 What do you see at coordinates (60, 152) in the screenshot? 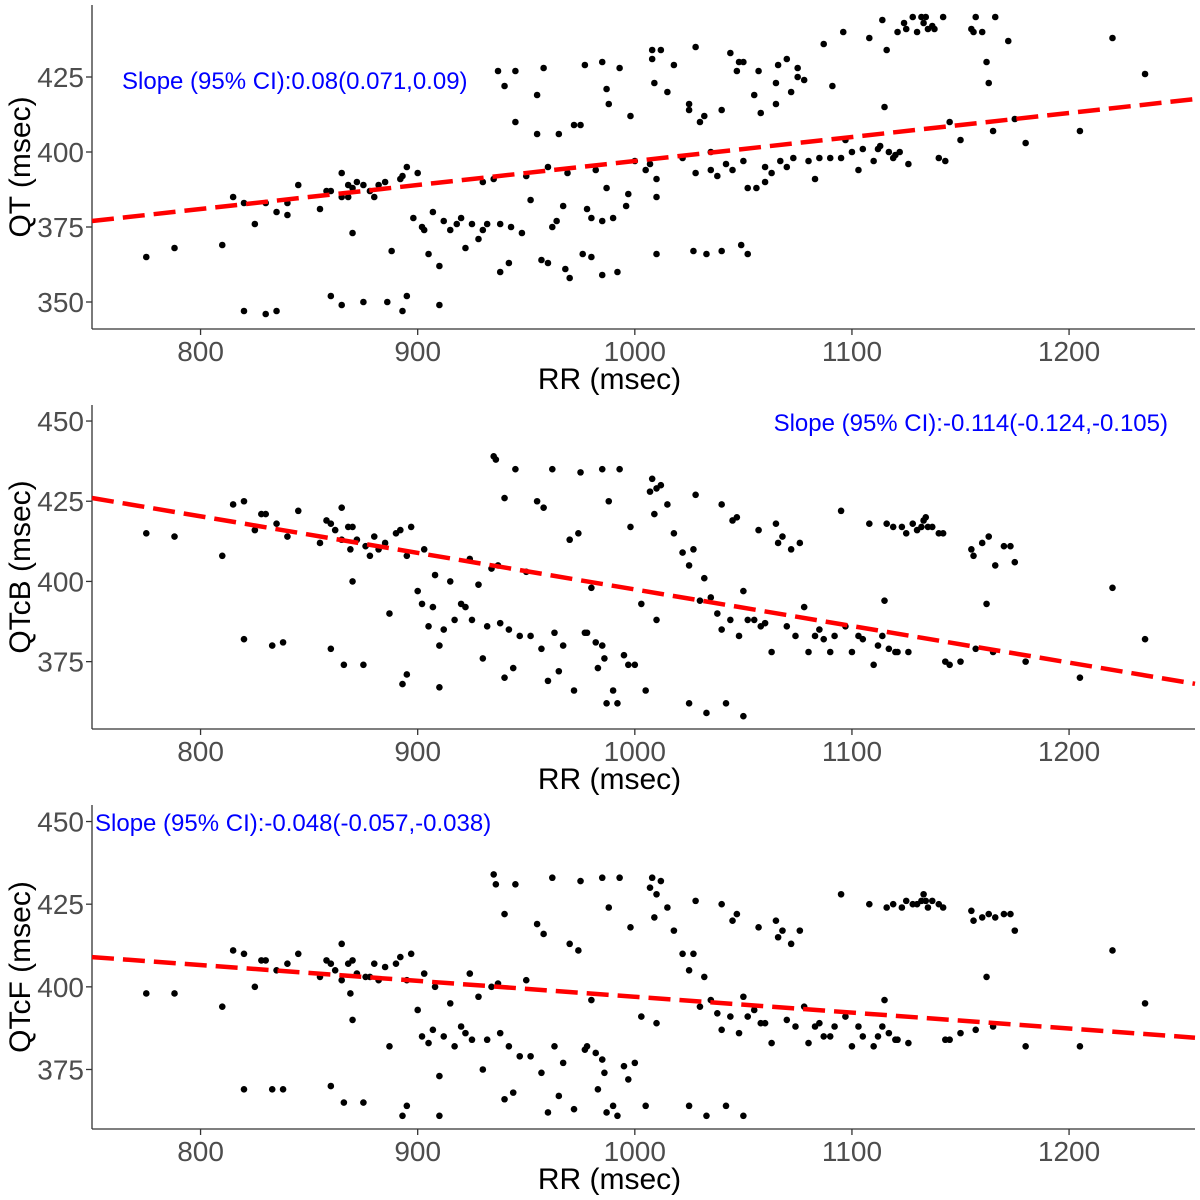
I see `y-tick-label: 400` at bounding box center [60, 152].